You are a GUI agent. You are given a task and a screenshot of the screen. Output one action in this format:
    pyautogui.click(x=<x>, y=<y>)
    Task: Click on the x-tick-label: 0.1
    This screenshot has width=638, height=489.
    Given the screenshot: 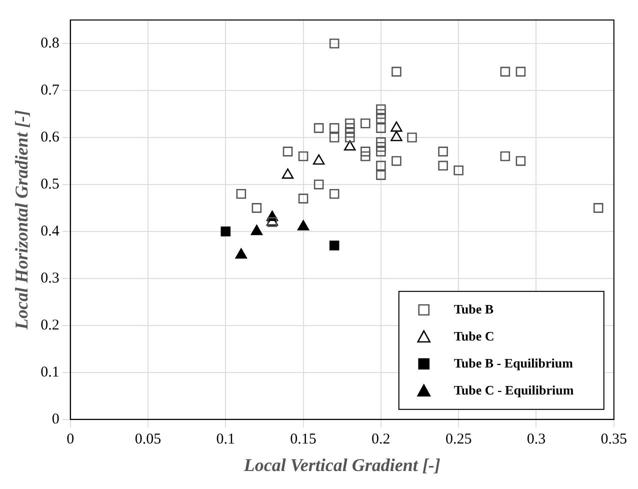 What is the action you would take?
    pyautogui.click(x=226, y=439)
    